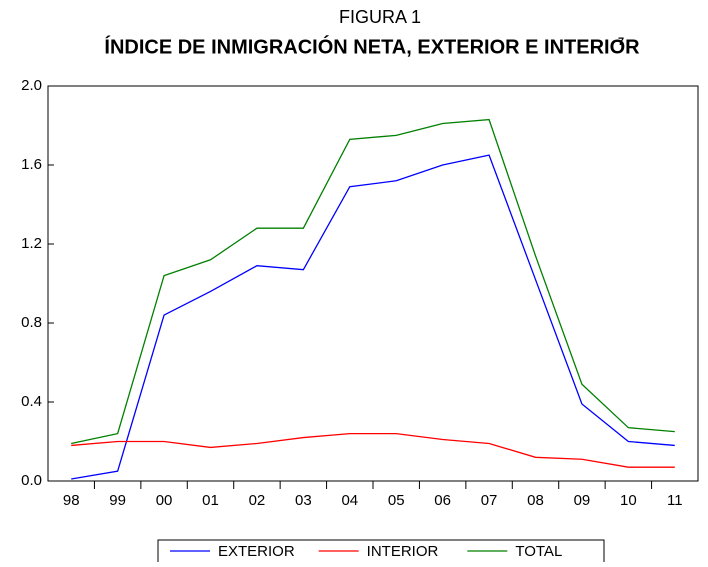  I want to click on y-tick-label: 1.6, so click(31, 164).